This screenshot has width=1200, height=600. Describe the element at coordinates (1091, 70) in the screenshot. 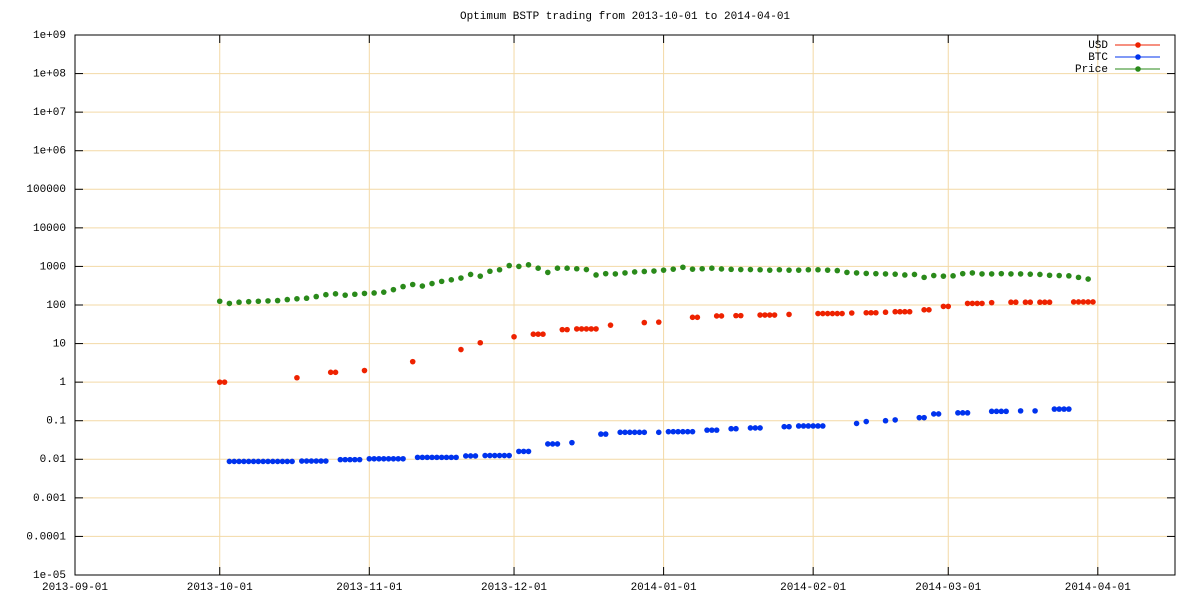

I see `legend-label: Price` at that location.